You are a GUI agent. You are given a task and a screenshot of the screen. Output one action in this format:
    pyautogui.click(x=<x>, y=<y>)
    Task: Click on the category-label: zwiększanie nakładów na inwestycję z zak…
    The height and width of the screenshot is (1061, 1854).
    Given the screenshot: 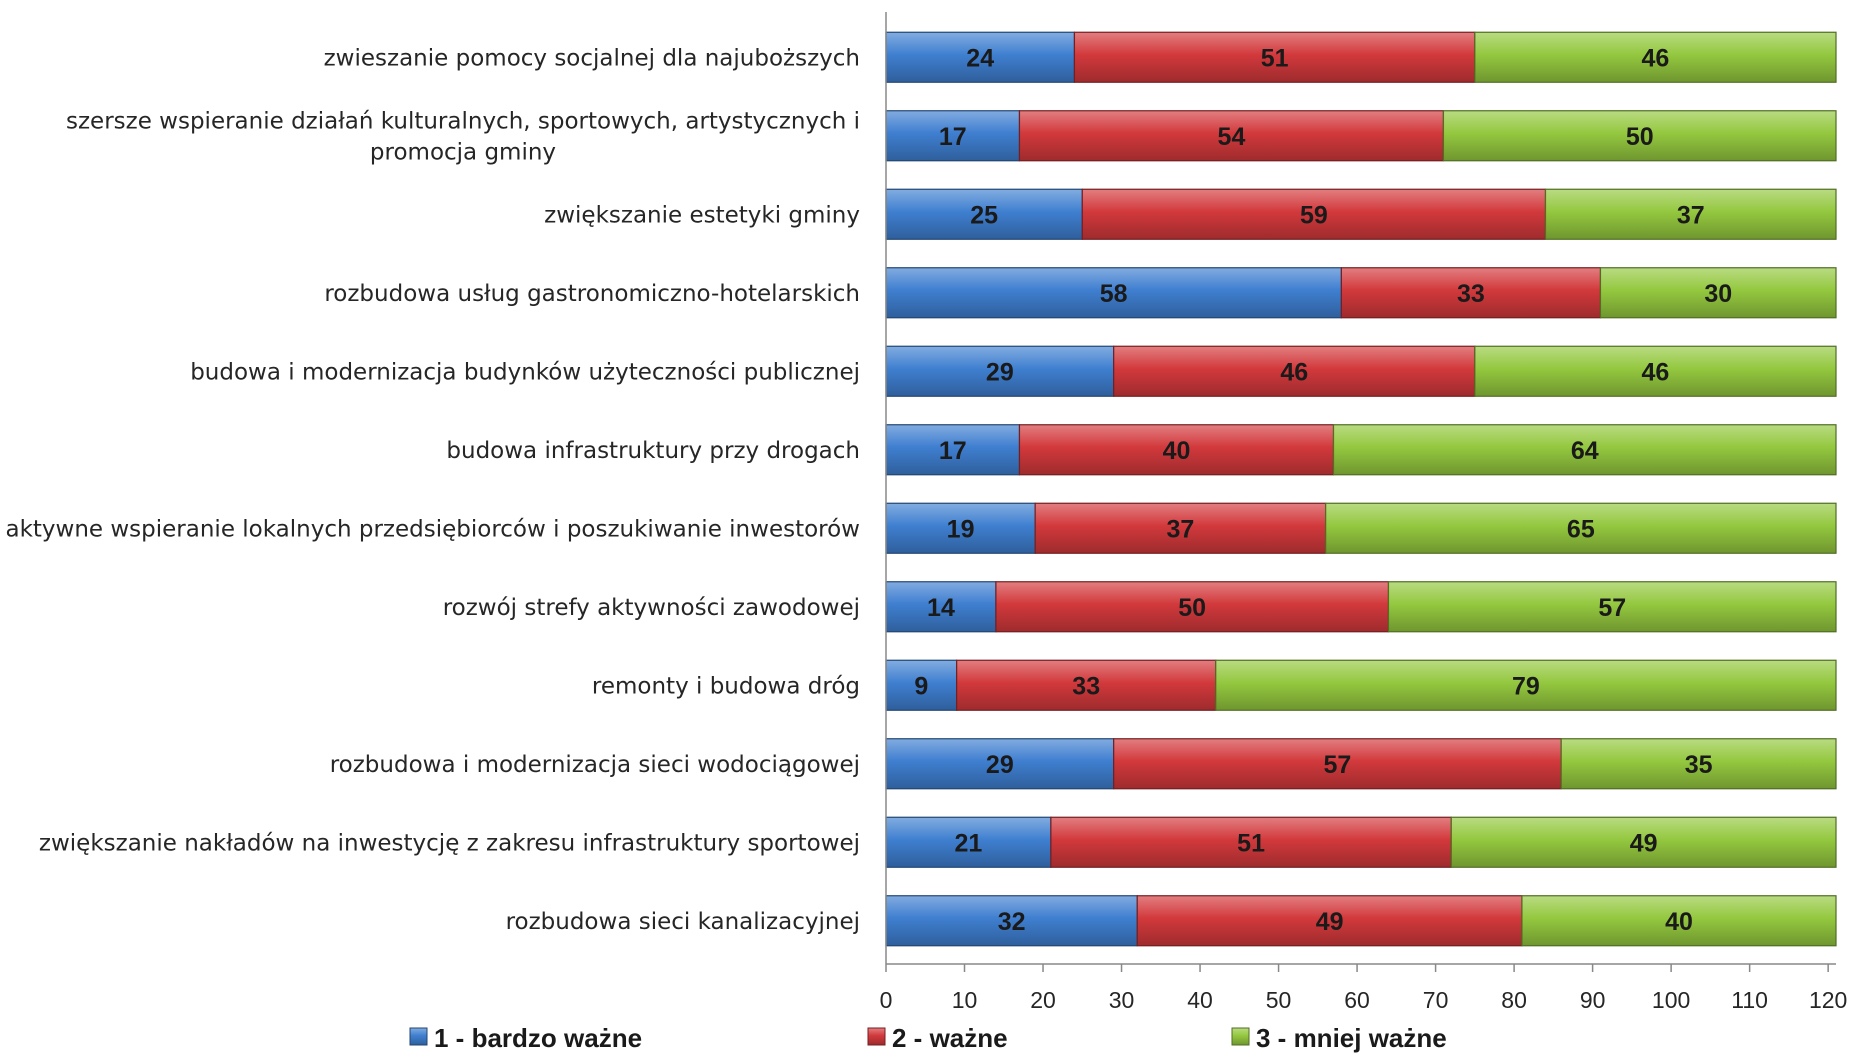 What is the action you would take?
    pyautogui.click(x=449, y=843)
    